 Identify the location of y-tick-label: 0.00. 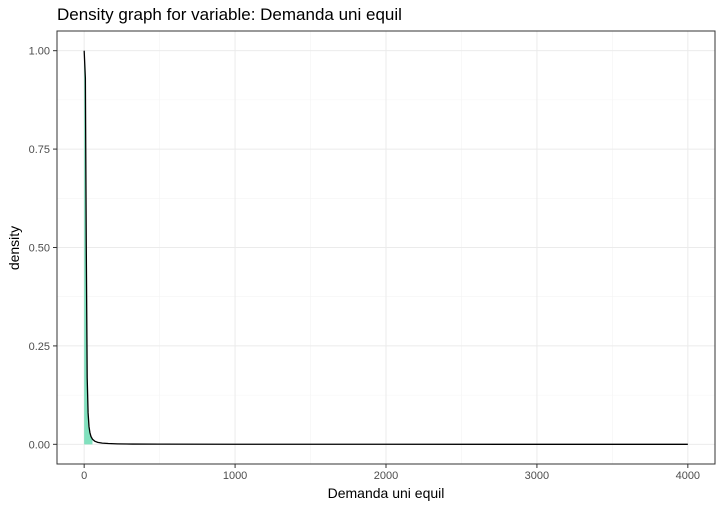
(39, 445).